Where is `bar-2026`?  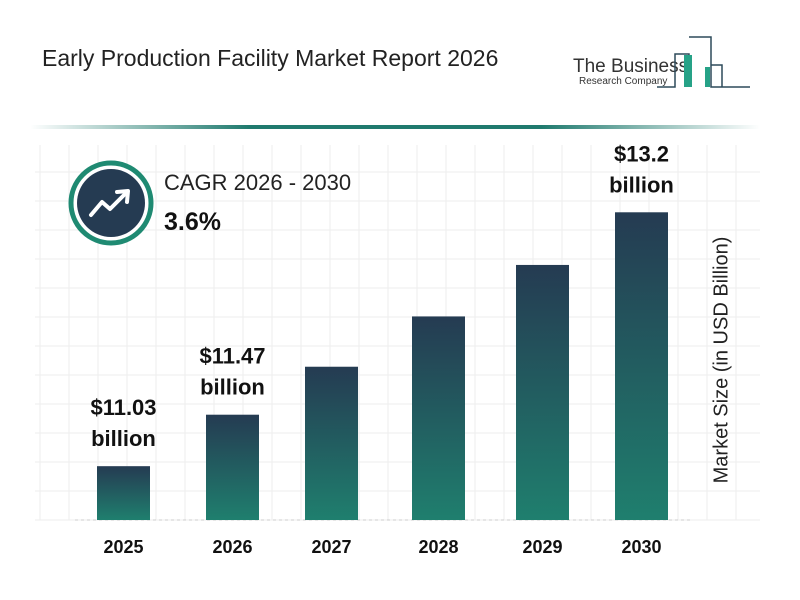 bar-2026 is located at coordinates (232, 467).